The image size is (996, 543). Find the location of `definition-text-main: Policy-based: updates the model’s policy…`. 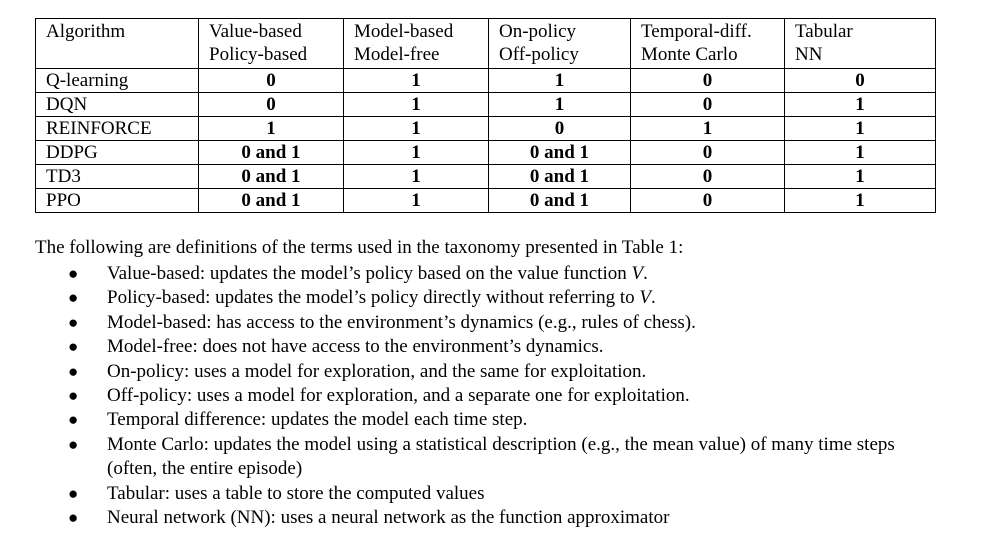

definition-text-main: Policy-based: updates the model’s policy… is located at coordinates (373, 298).